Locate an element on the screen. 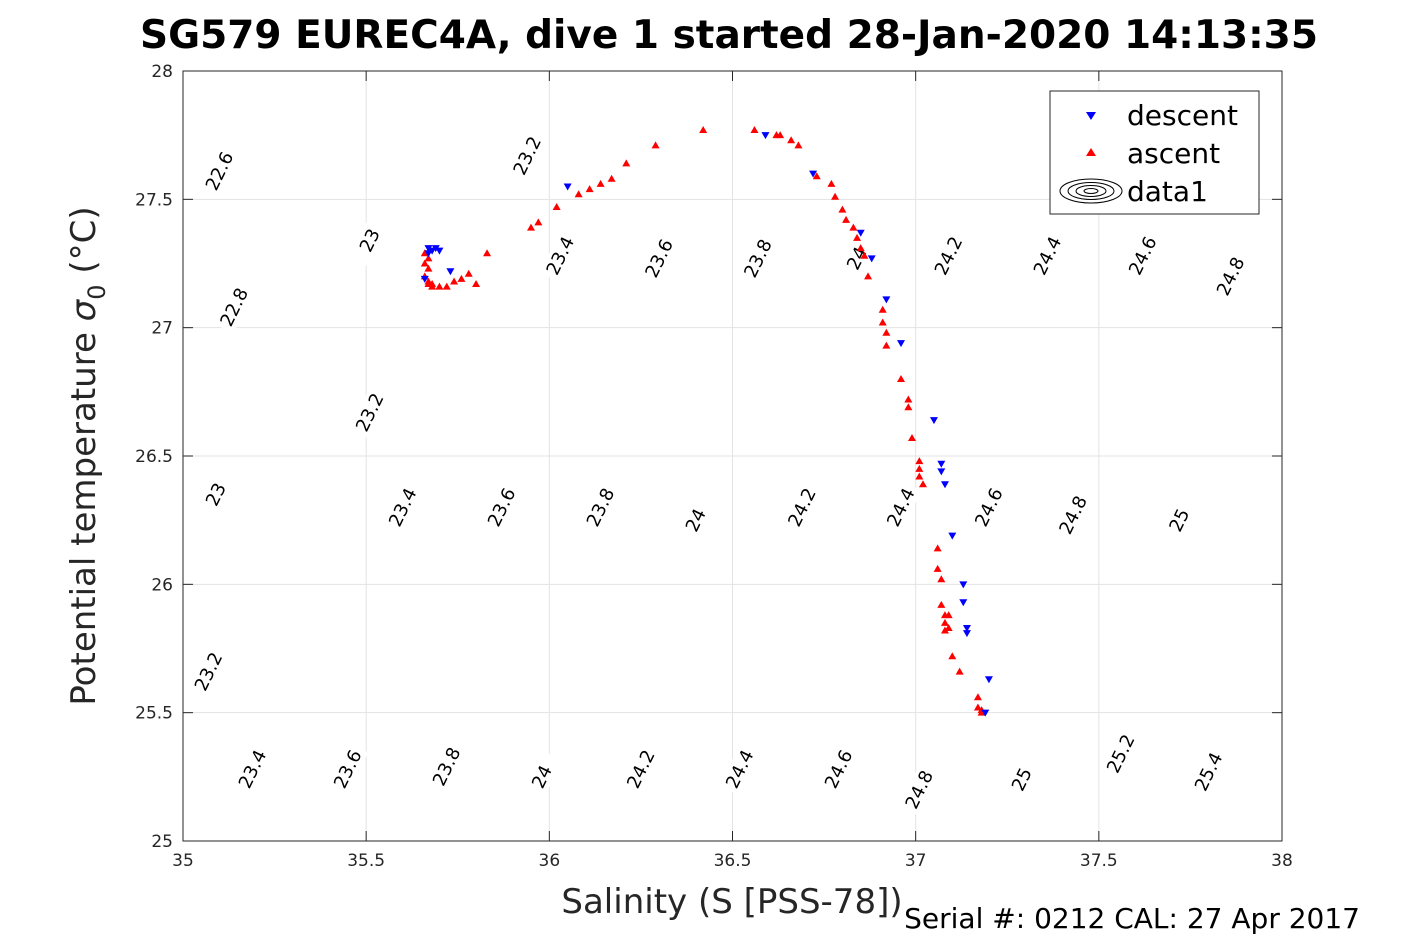 The width and height of the screenshot is (1417, 945). y-axis-label-unit: (°C) is located at coordinates (84, 239).